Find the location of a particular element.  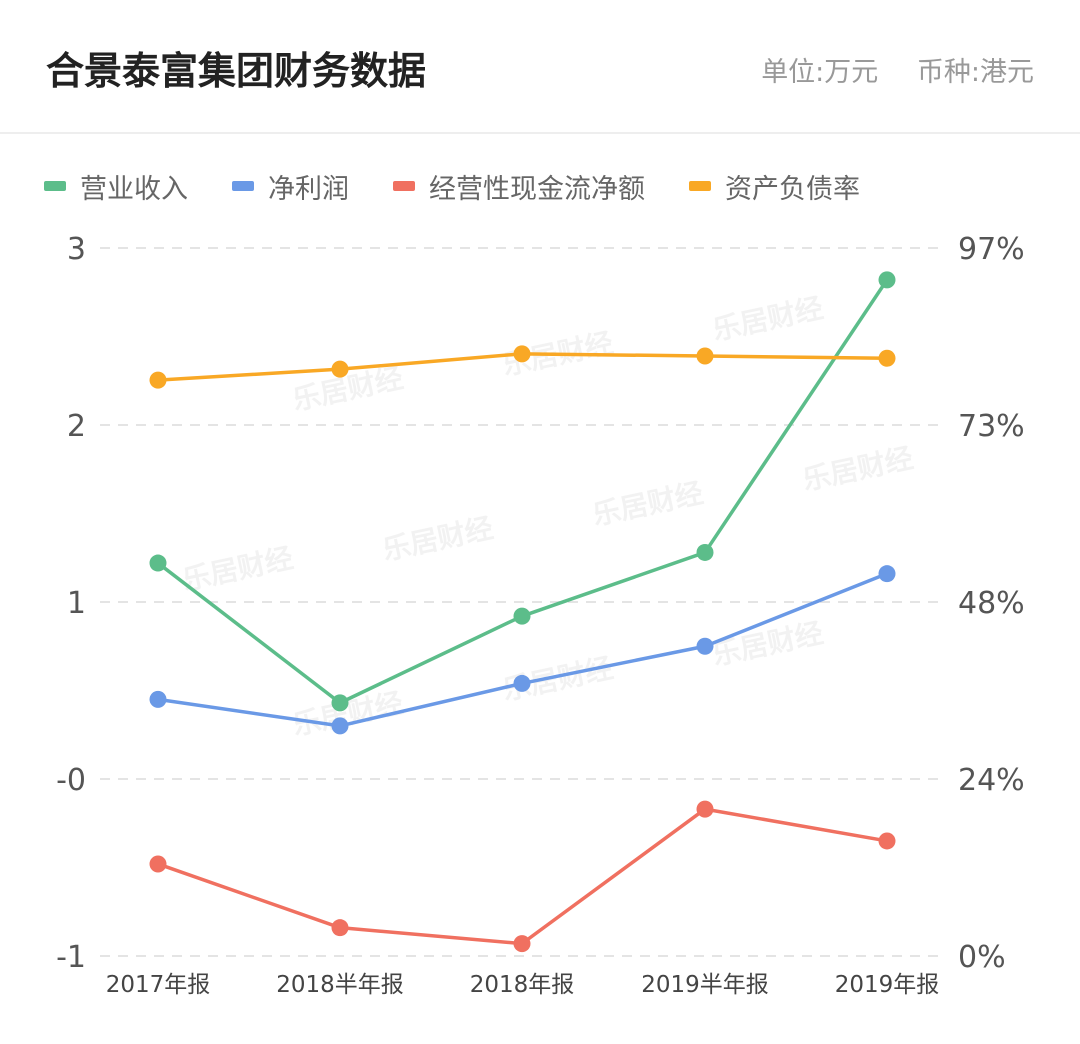

right-tick-label: 24% is located at coordinates (991, 780).